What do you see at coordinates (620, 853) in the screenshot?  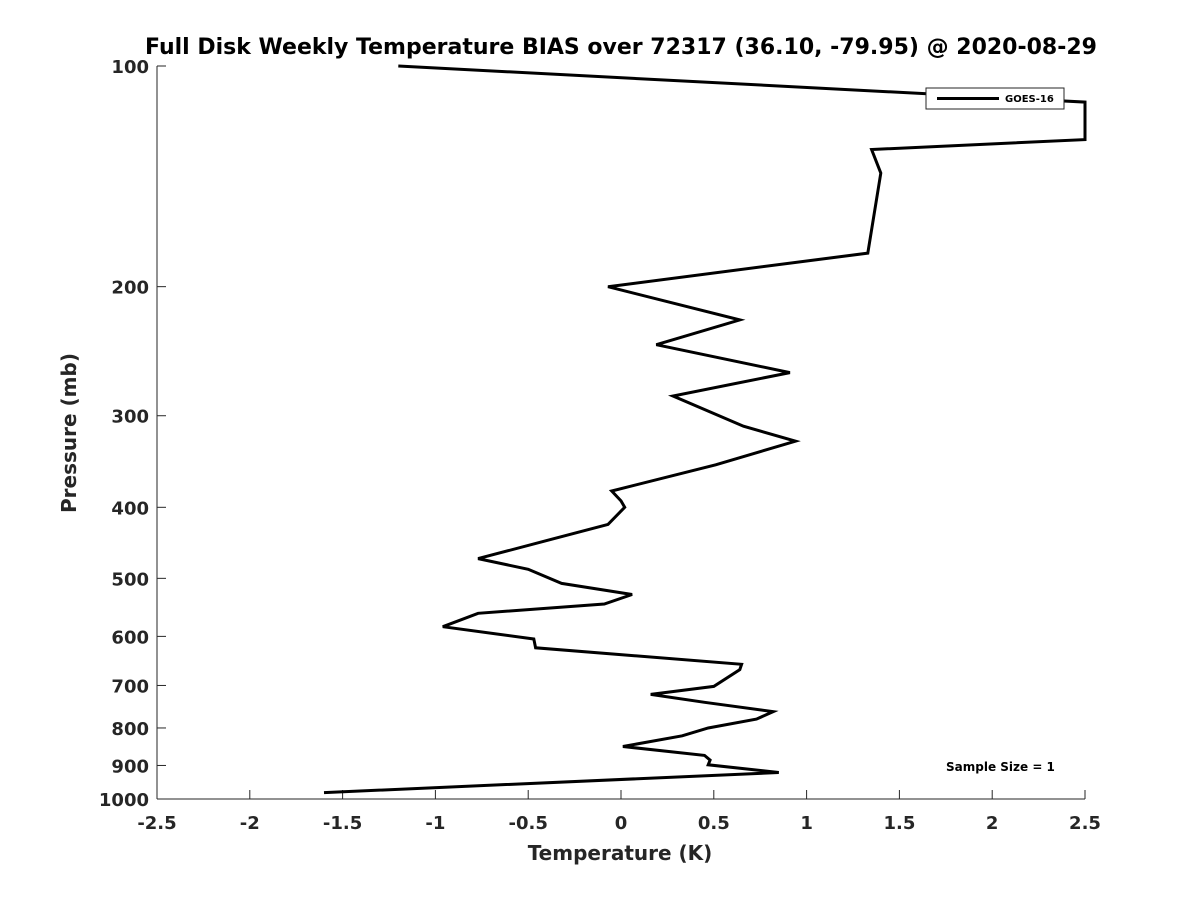 I see `x-axis-label: Temperature (K)` at bounding box center [620, 853].